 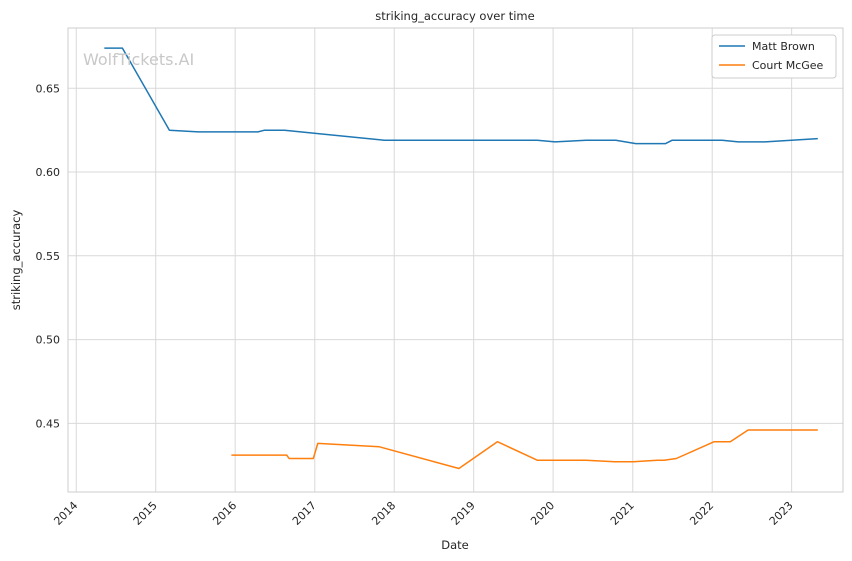 I want to click on y-tick-label: 0.65, so click(x=48, y=88).